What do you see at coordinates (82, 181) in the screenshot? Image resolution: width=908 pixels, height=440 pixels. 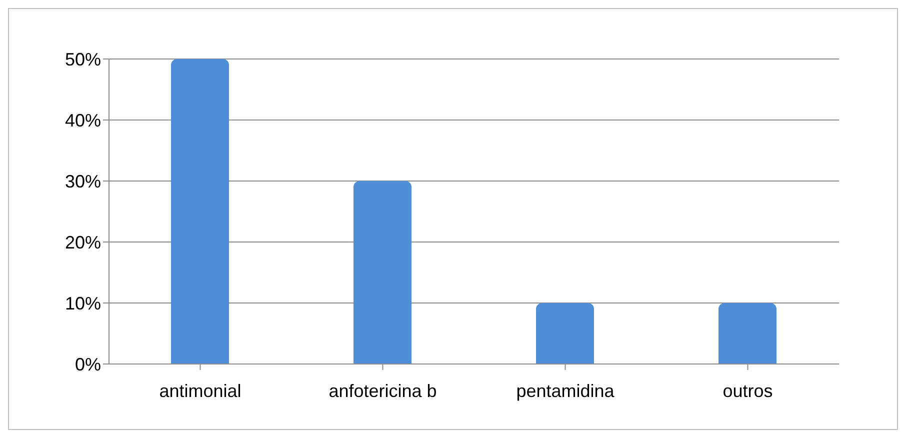 I see `y-tick-label: 30%` at bounding box center [82, 181].